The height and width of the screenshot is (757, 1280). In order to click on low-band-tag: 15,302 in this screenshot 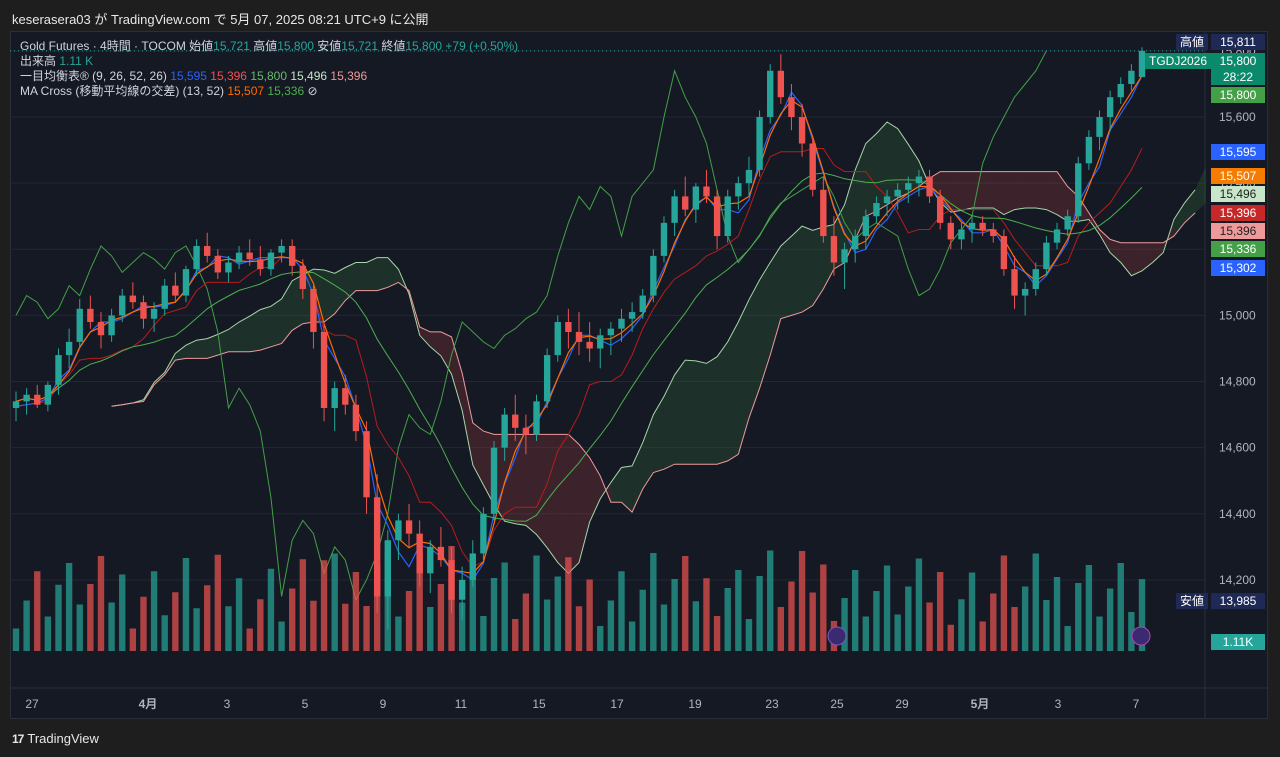, I will do `click(1238, 268)`.